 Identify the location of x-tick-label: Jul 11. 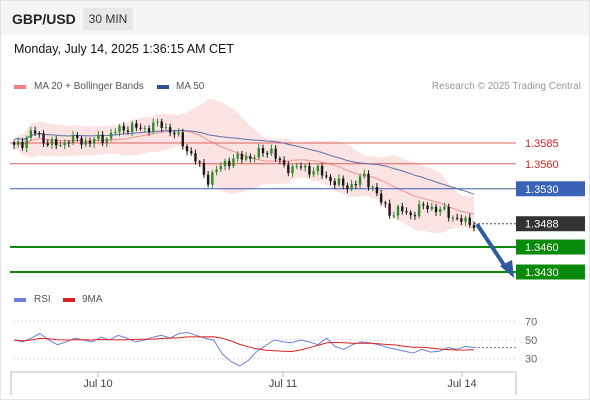
(283, 384).